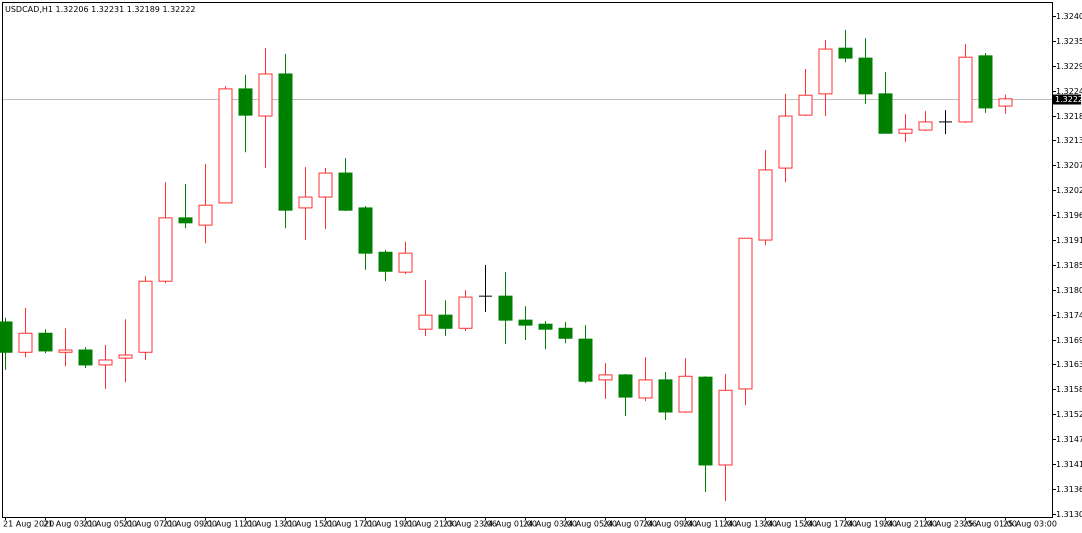 The height and width of the screenshot is (533, 1082). Describe the element at coordinates (1069, 41) in the screenshot. I see `y-tick-label: 1.32350` at that location.